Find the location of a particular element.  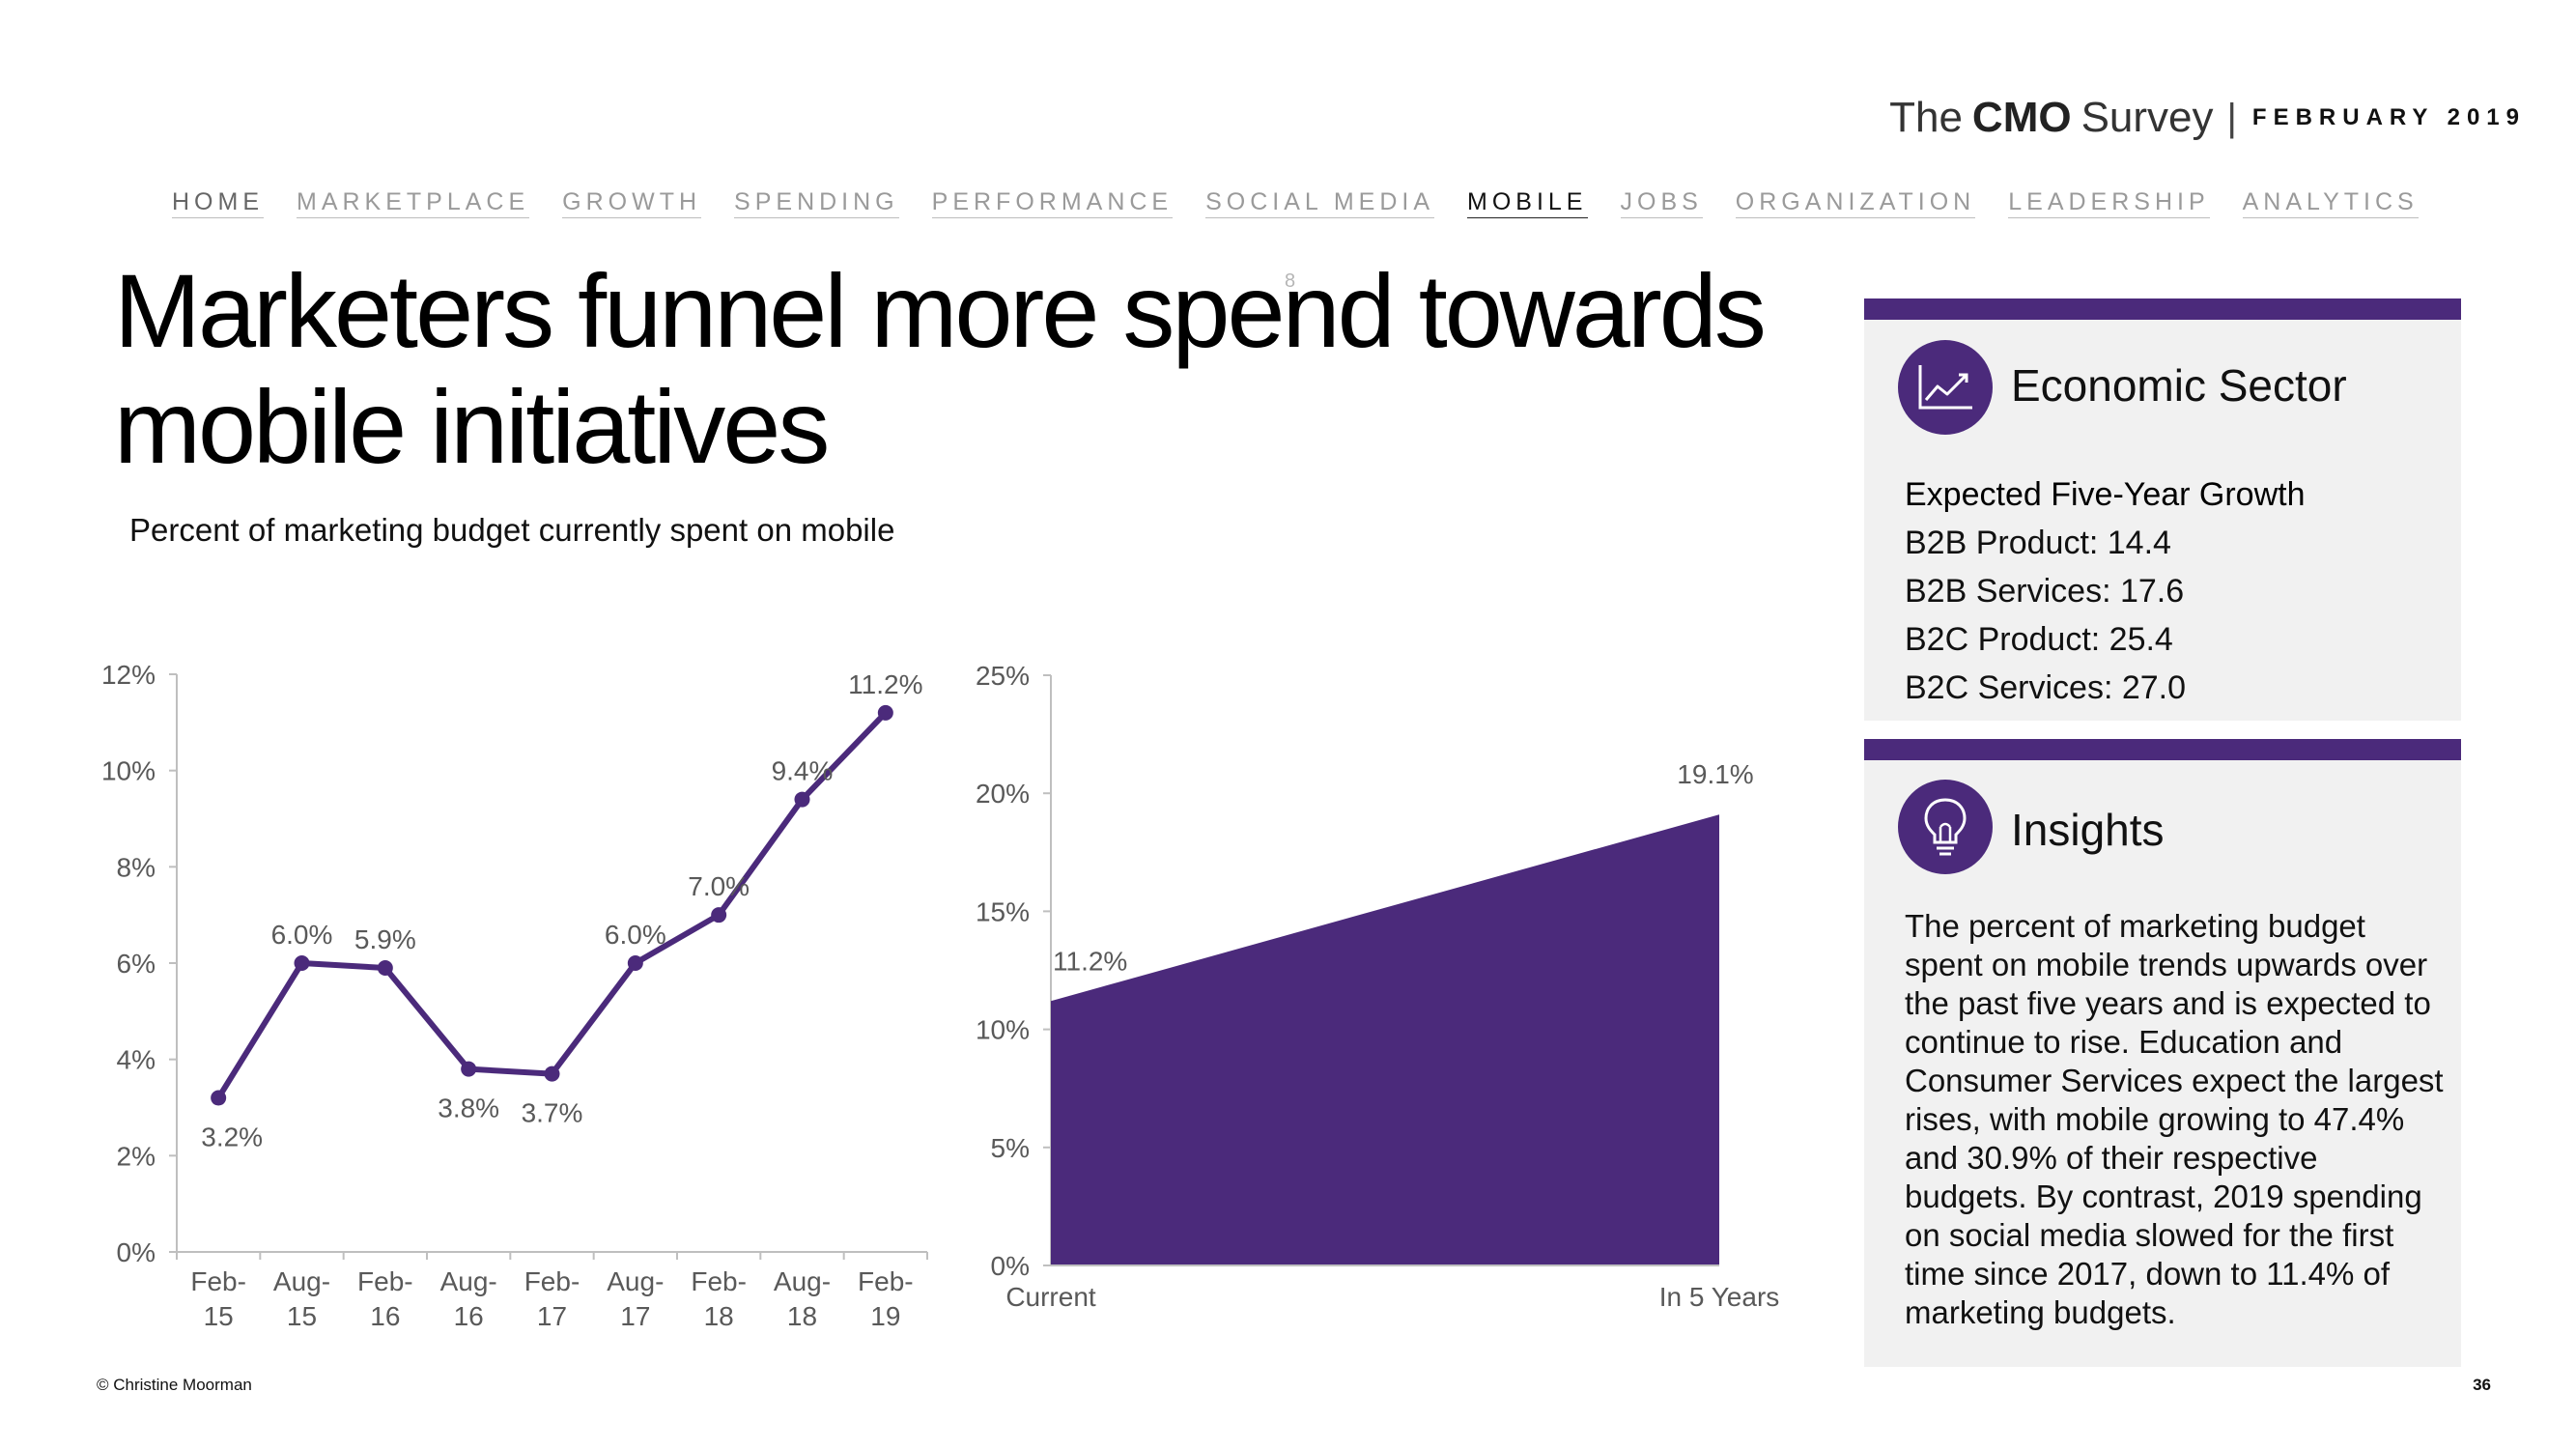

y-tick-label: 6% is located at coordinates (136, 964).